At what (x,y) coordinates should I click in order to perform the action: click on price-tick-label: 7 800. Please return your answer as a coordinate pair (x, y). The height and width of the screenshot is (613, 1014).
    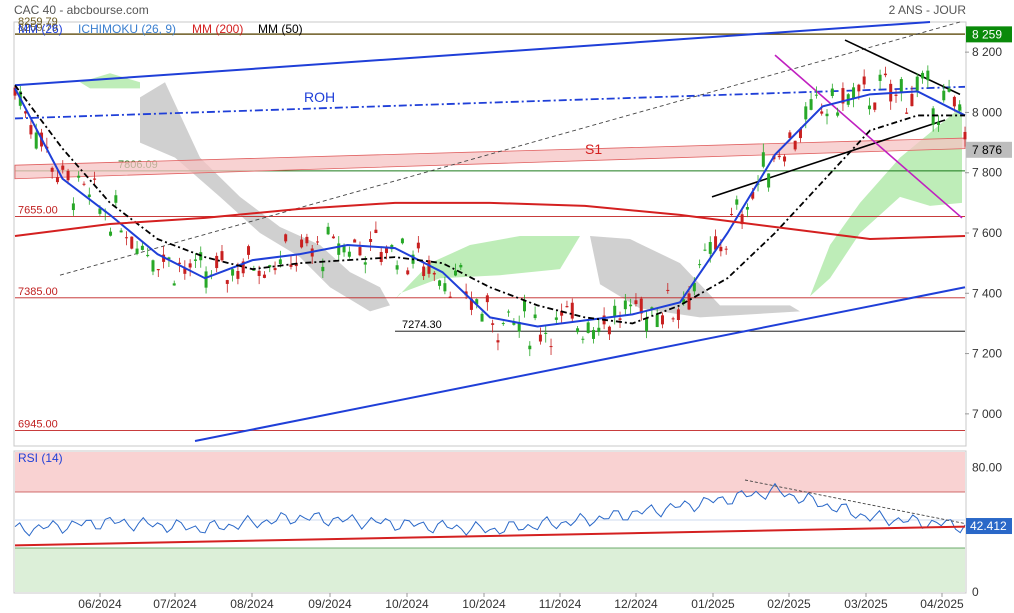
    Looking at the image, I should click on (987, 173).